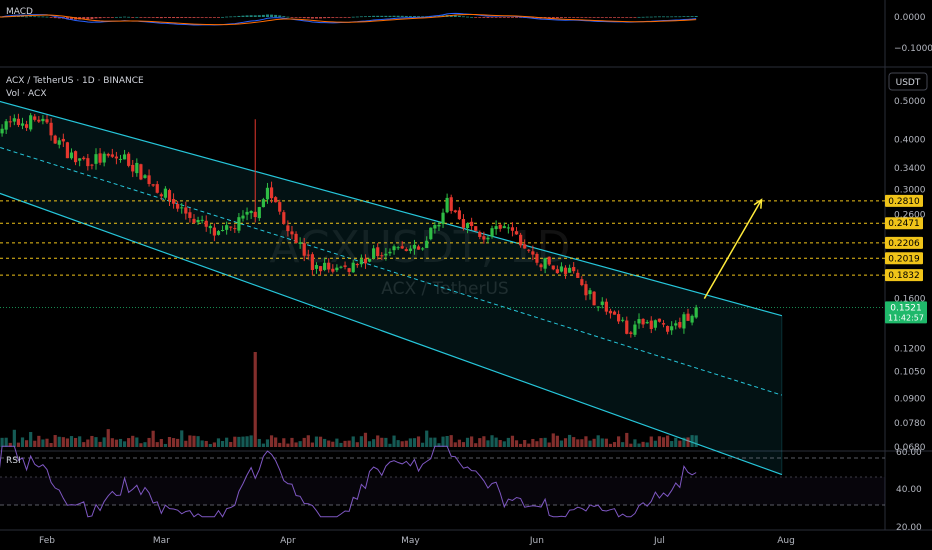 Image resolution: width=932 pixels, height=550 pixels. Describe the element at coordinates (348, 481) in the screenshot. I see `rsi-line` at that location.